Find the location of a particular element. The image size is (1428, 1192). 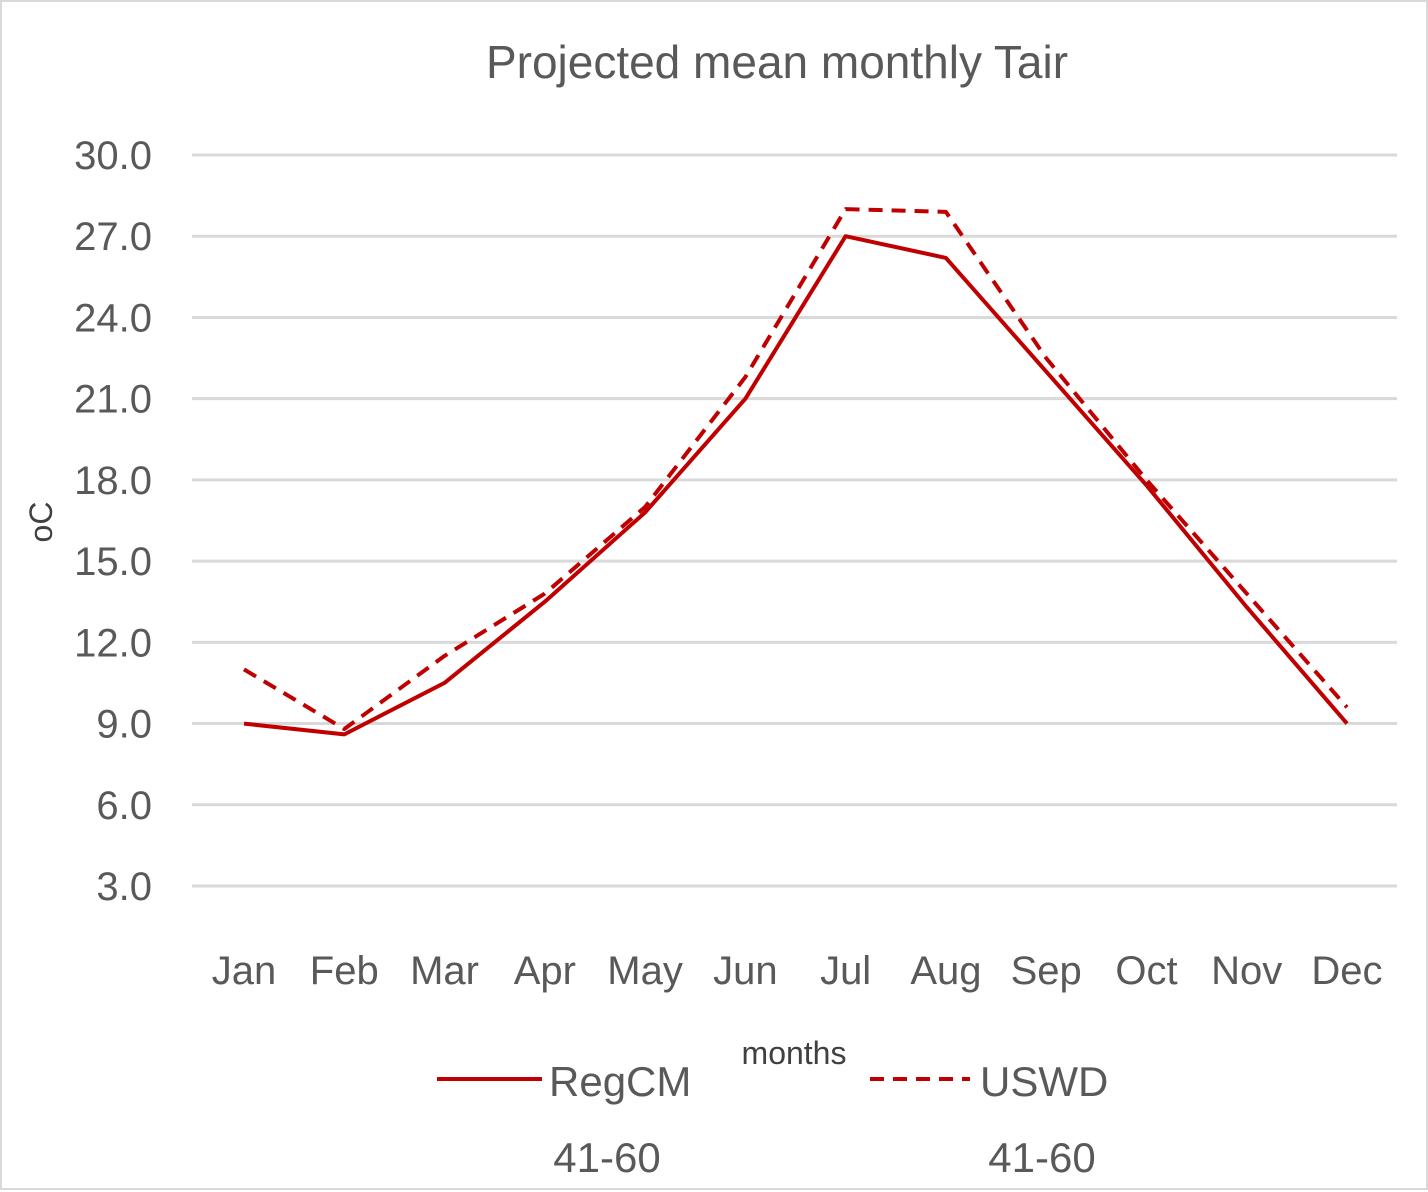

x-tick-label: Aug is located at coordinates (945, 971).